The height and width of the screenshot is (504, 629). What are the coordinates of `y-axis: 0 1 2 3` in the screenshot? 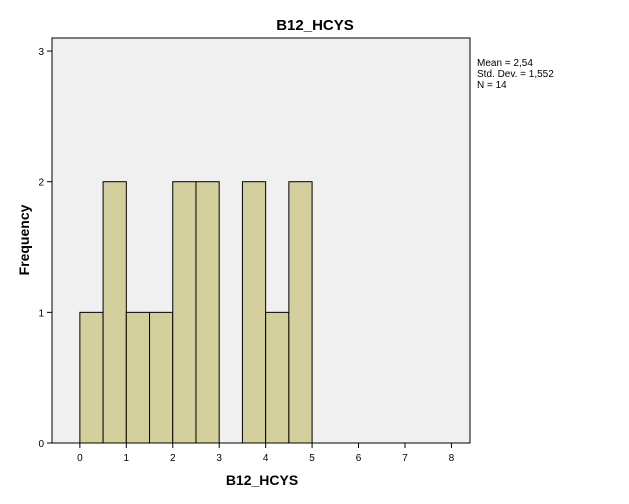 It's located at (45, 248).